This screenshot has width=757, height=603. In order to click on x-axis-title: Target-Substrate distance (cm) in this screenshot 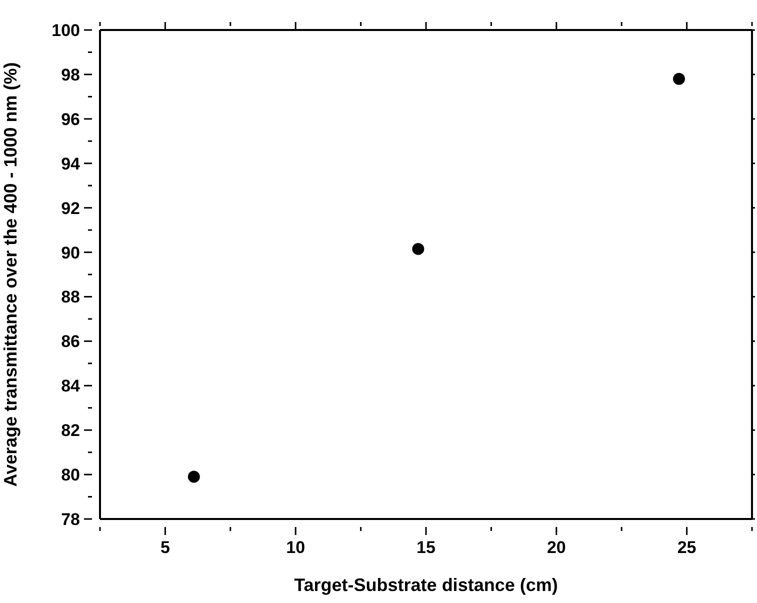, I will do `click(426, 585)`.